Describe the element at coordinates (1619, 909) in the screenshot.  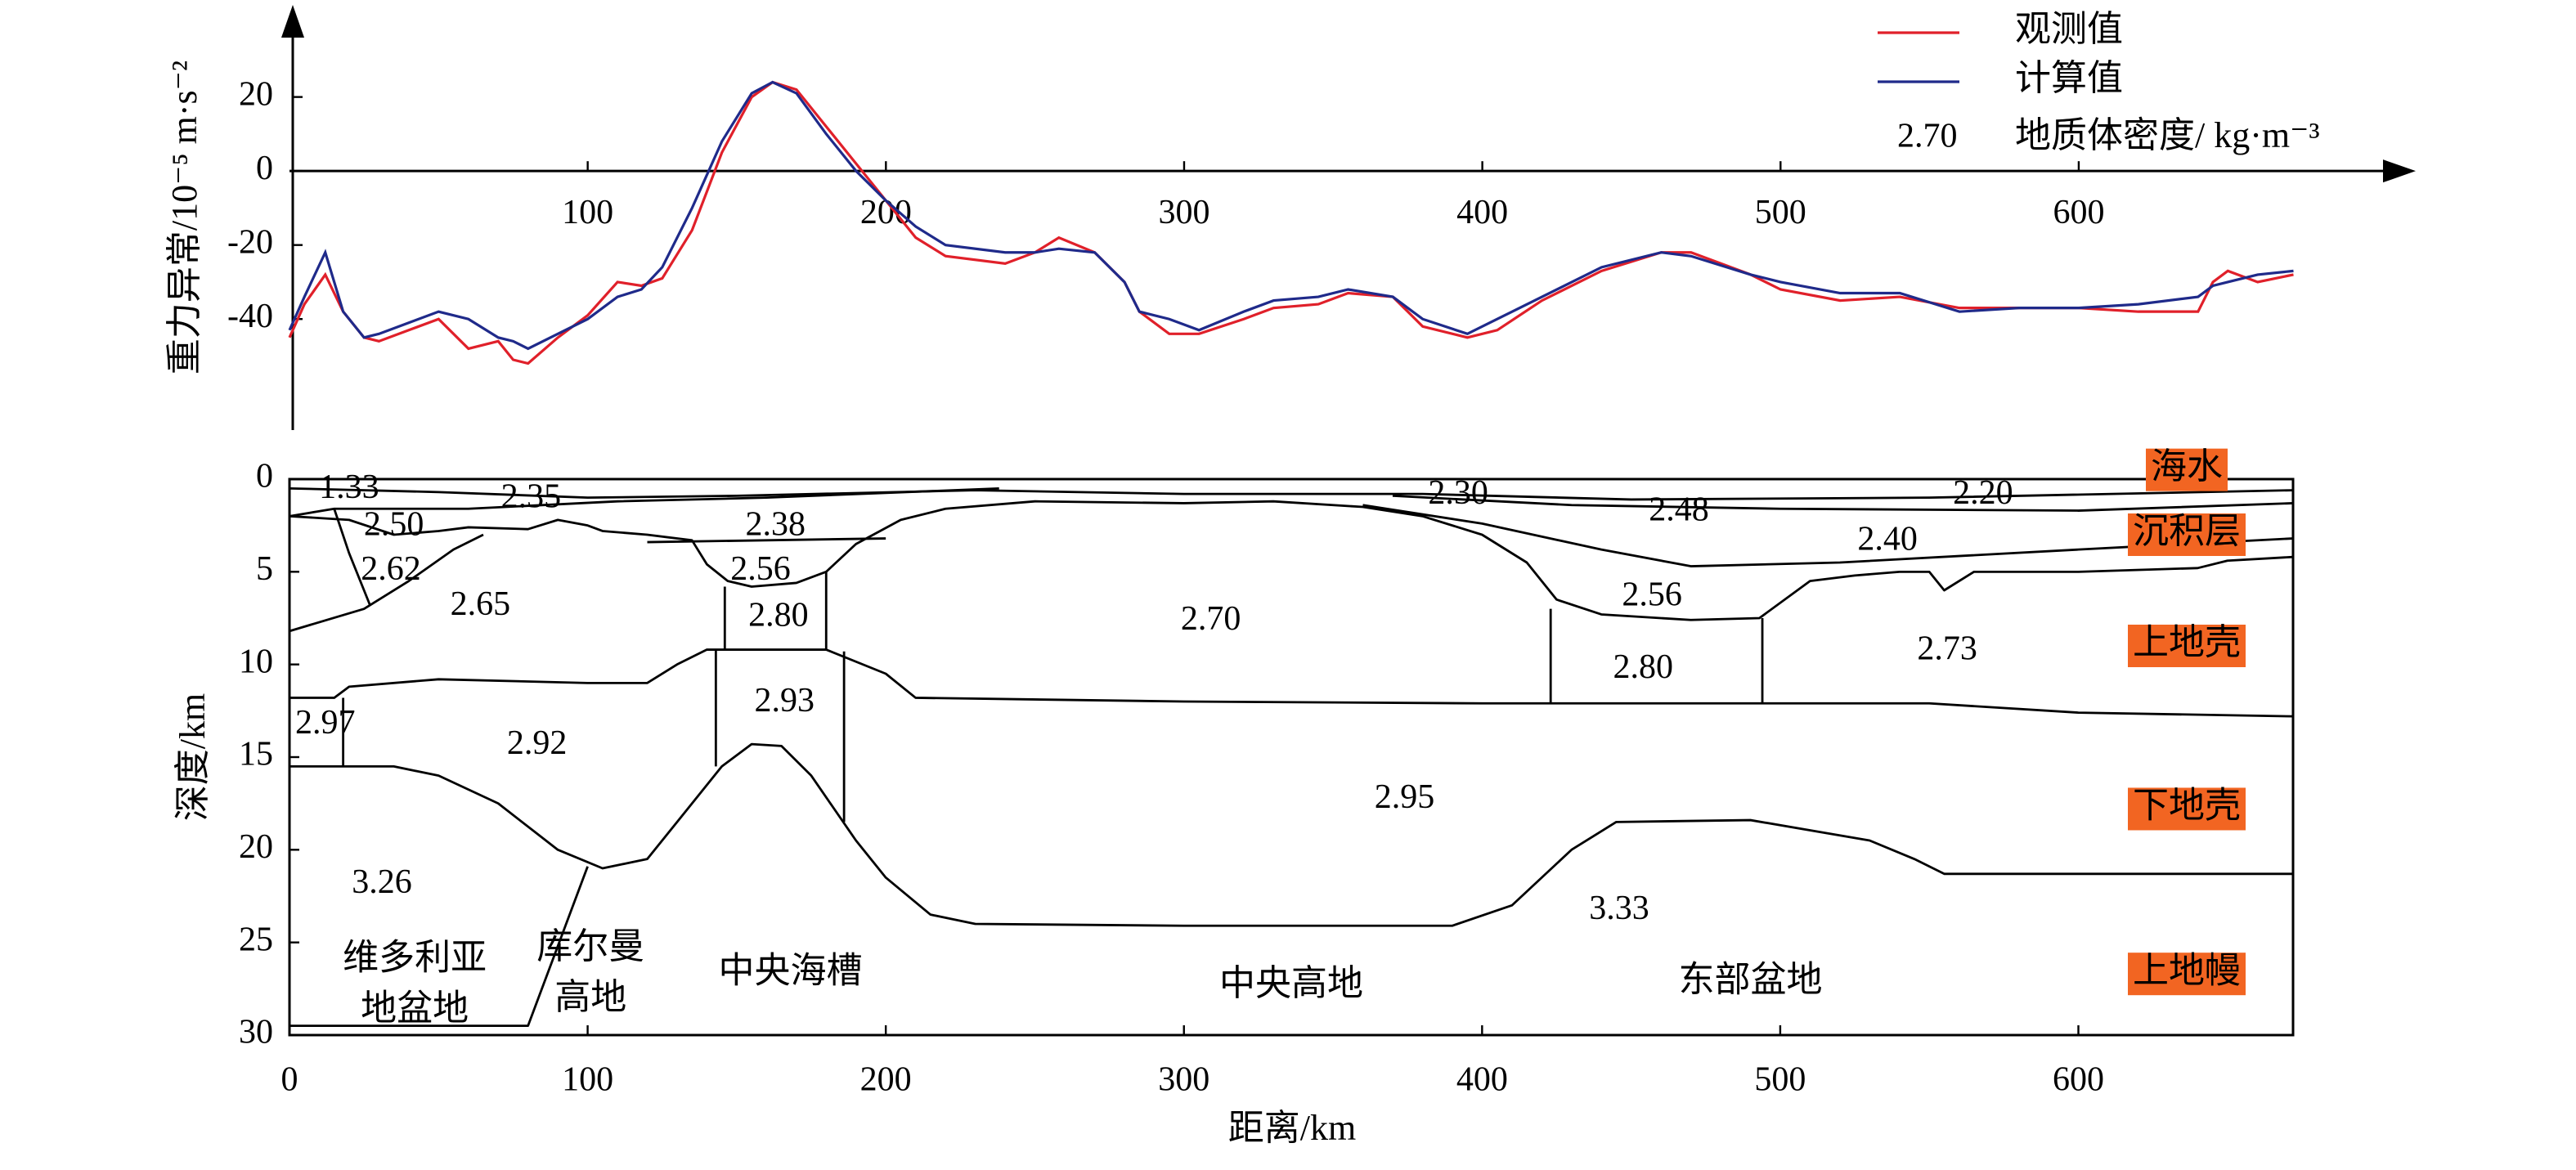
I see `density-label: 3.33` at that location.